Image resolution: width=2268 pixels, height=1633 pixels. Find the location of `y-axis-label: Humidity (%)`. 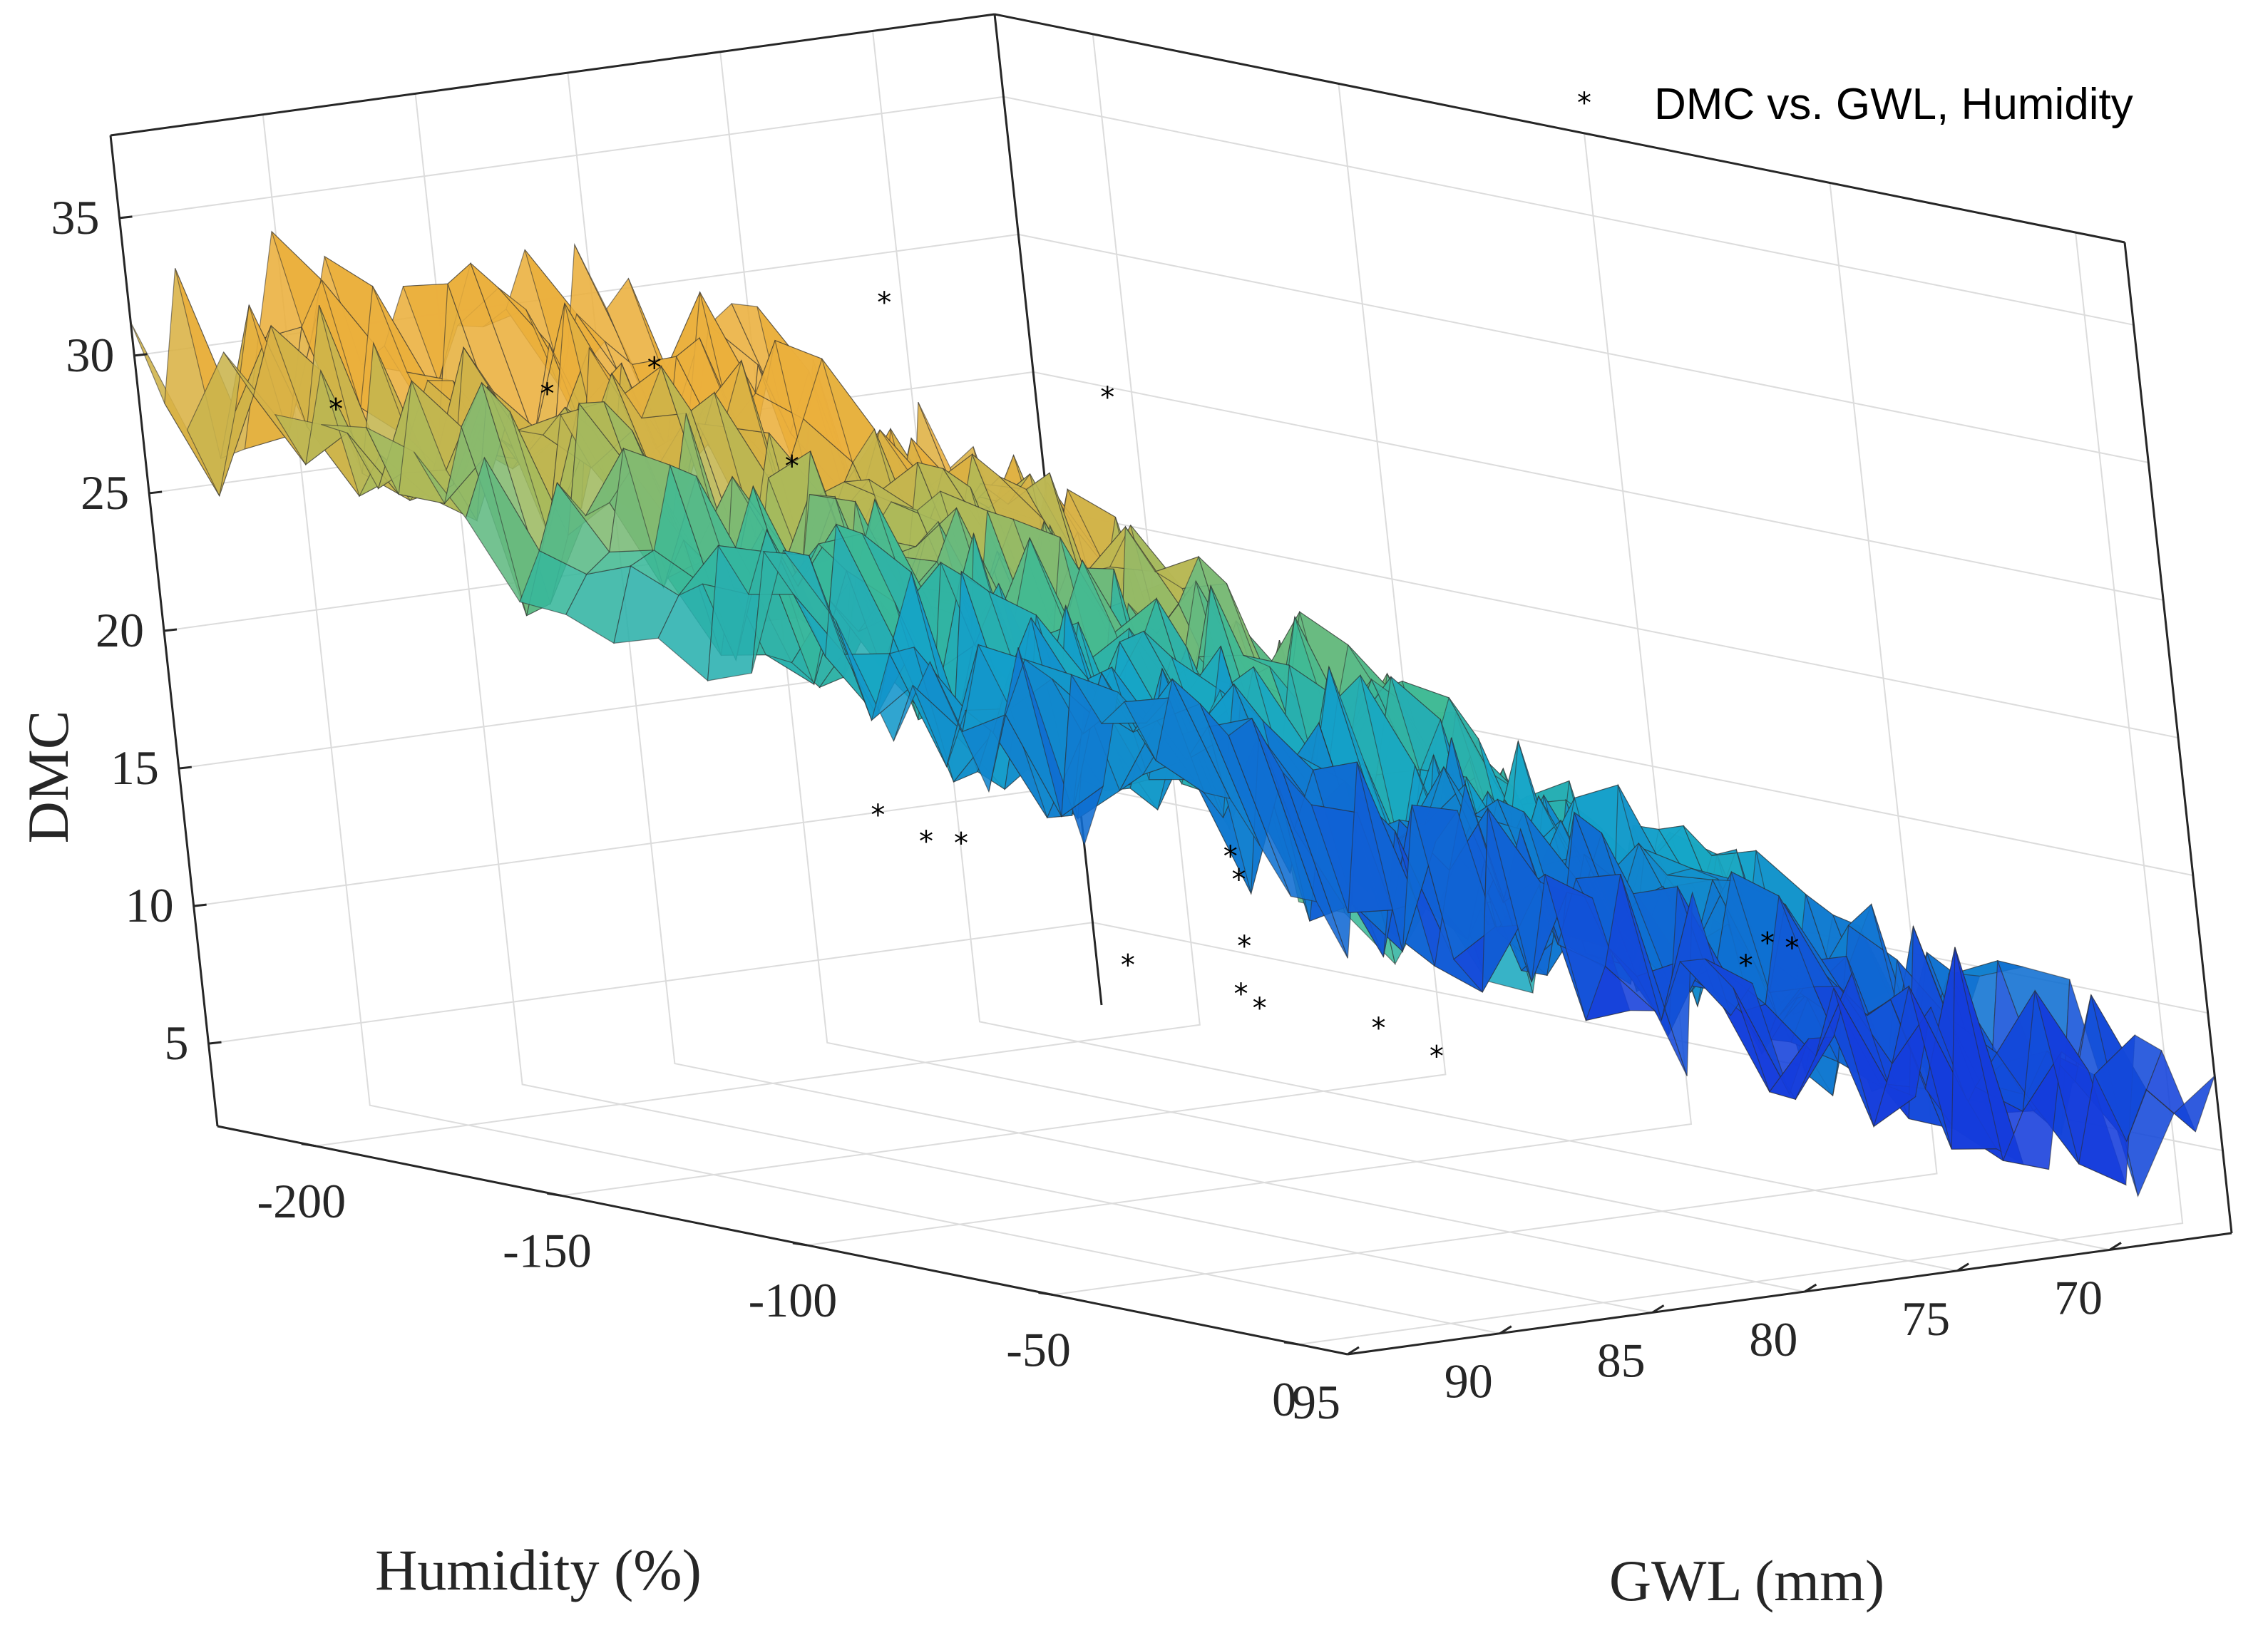

y-axis-label: Humidity (%) is located at coordinates (538, 1569).